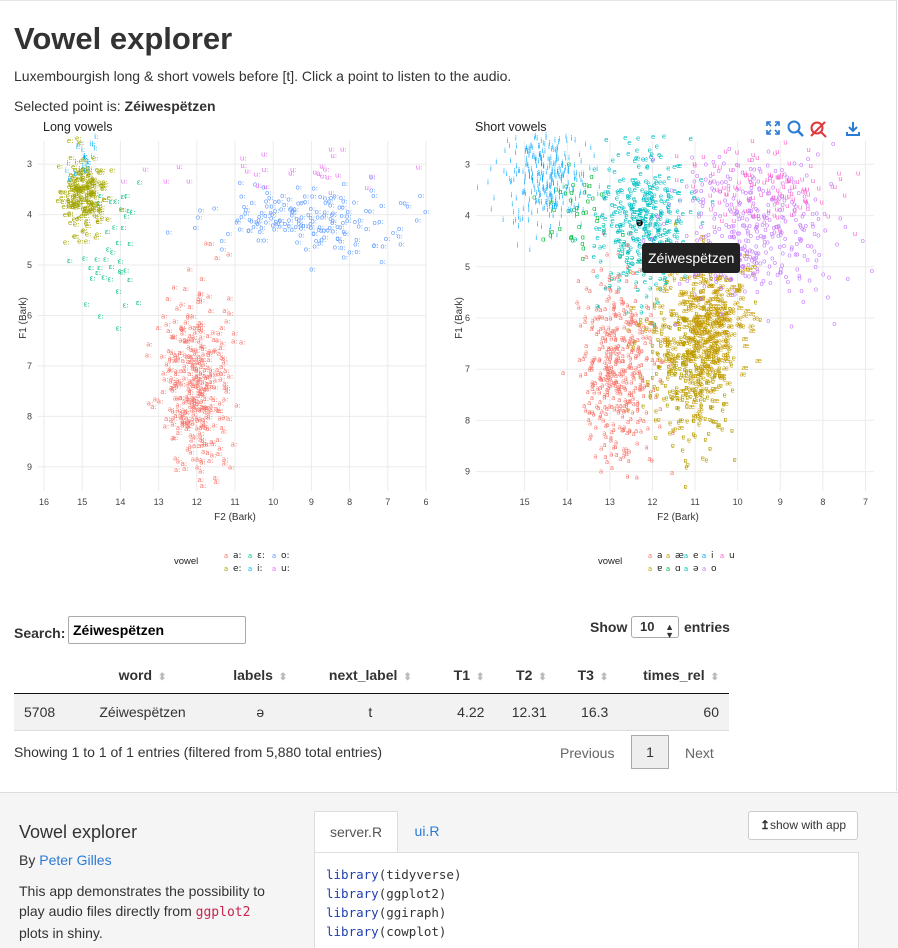 This screenshot has height=948, width=898. What do you see at coordinates (142, 675) in the screenshot?
I see `col-header-word: word ⬍` at bounding box center [142, 675].